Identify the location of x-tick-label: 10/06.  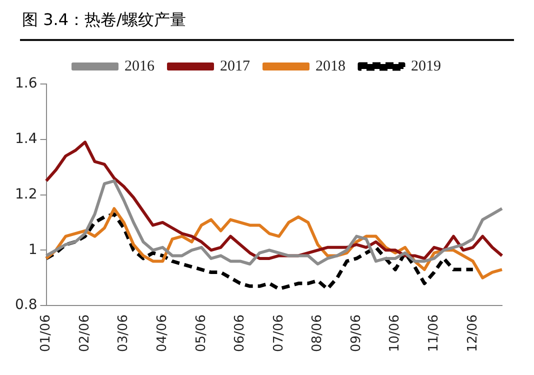
(395, 333).